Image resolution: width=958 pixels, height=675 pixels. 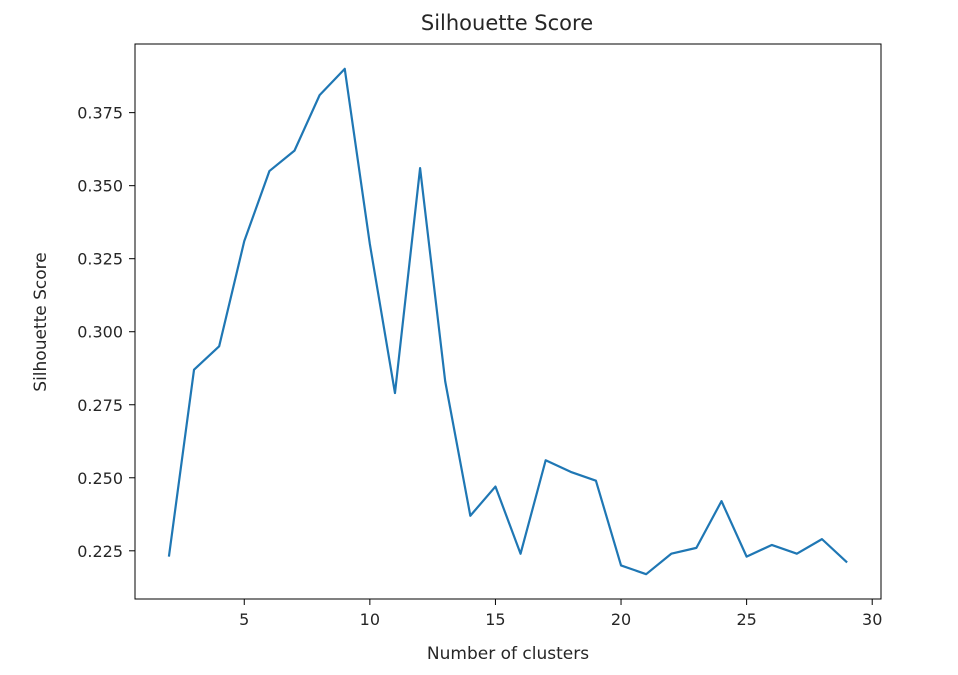 What do you see at coordinates (100, 259) in the screenshot?
I see `y-tick-label: 0.325` at bounding box center [100, 259].